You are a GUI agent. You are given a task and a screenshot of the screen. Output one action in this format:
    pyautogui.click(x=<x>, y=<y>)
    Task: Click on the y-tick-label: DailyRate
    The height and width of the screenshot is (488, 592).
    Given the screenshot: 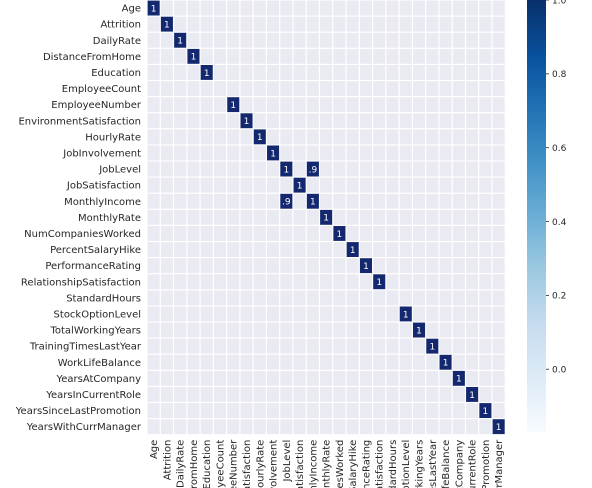 What is the action you would take?
    pyautogui.click(x=117, y=41)
    